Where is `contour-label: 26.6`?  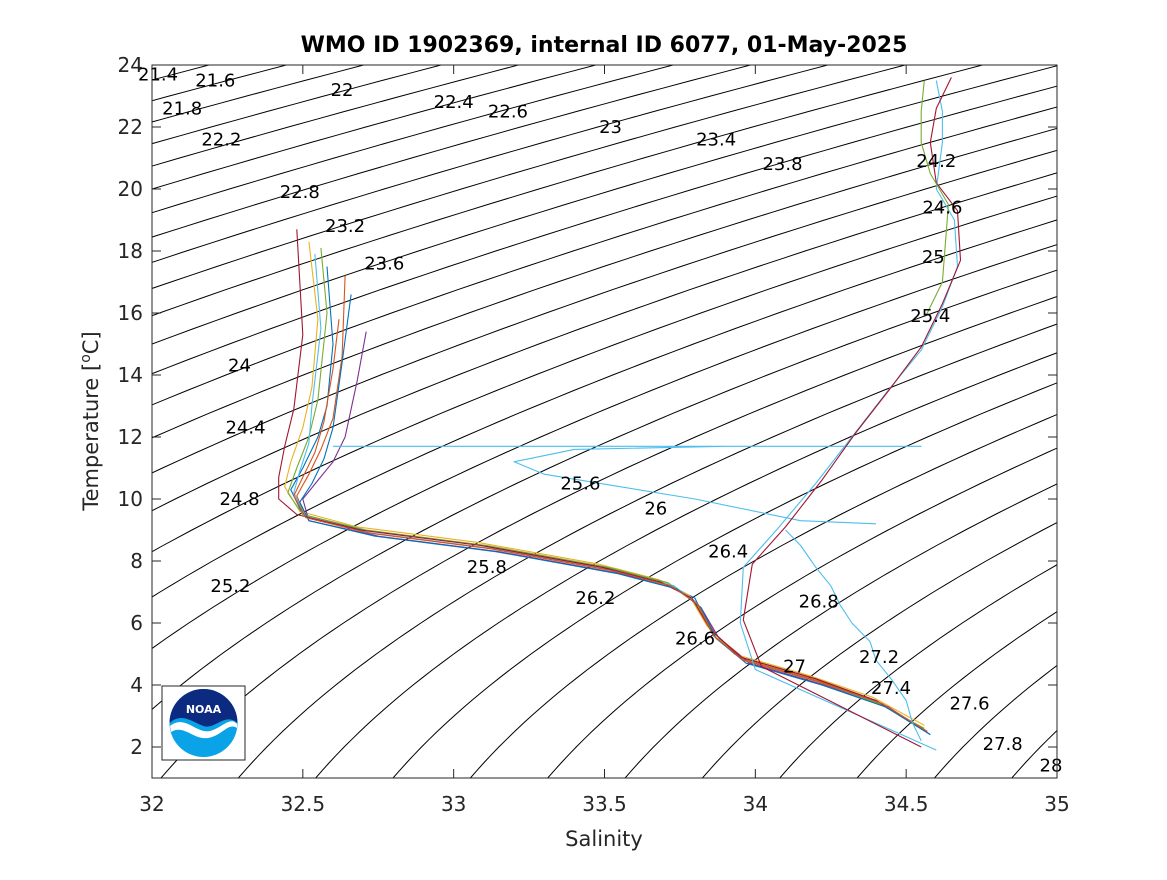 contour-label: 26.6 is located at coordinates (695, 639).